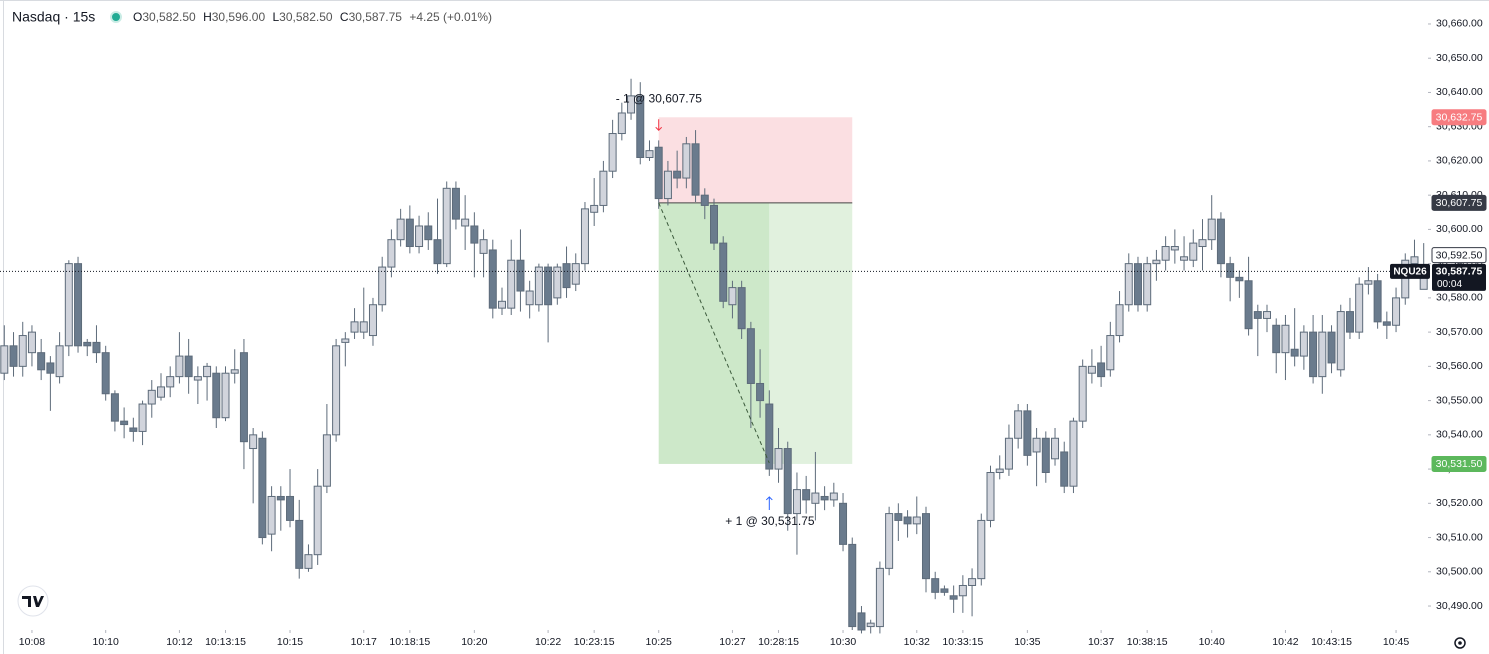  I want to click on target-zone-open, so click(811, 333).